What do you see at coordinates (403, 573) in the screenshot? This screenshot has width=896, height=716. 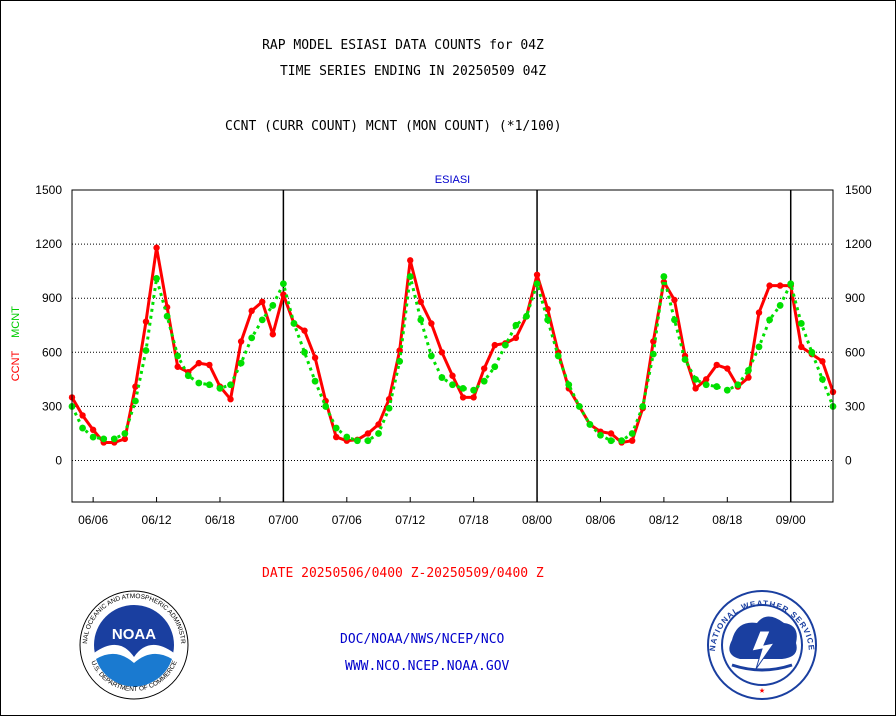 I see `date-range: DATE 20250506/0400 Z-20250509/0400 Z` at bounding box center [403, 573].